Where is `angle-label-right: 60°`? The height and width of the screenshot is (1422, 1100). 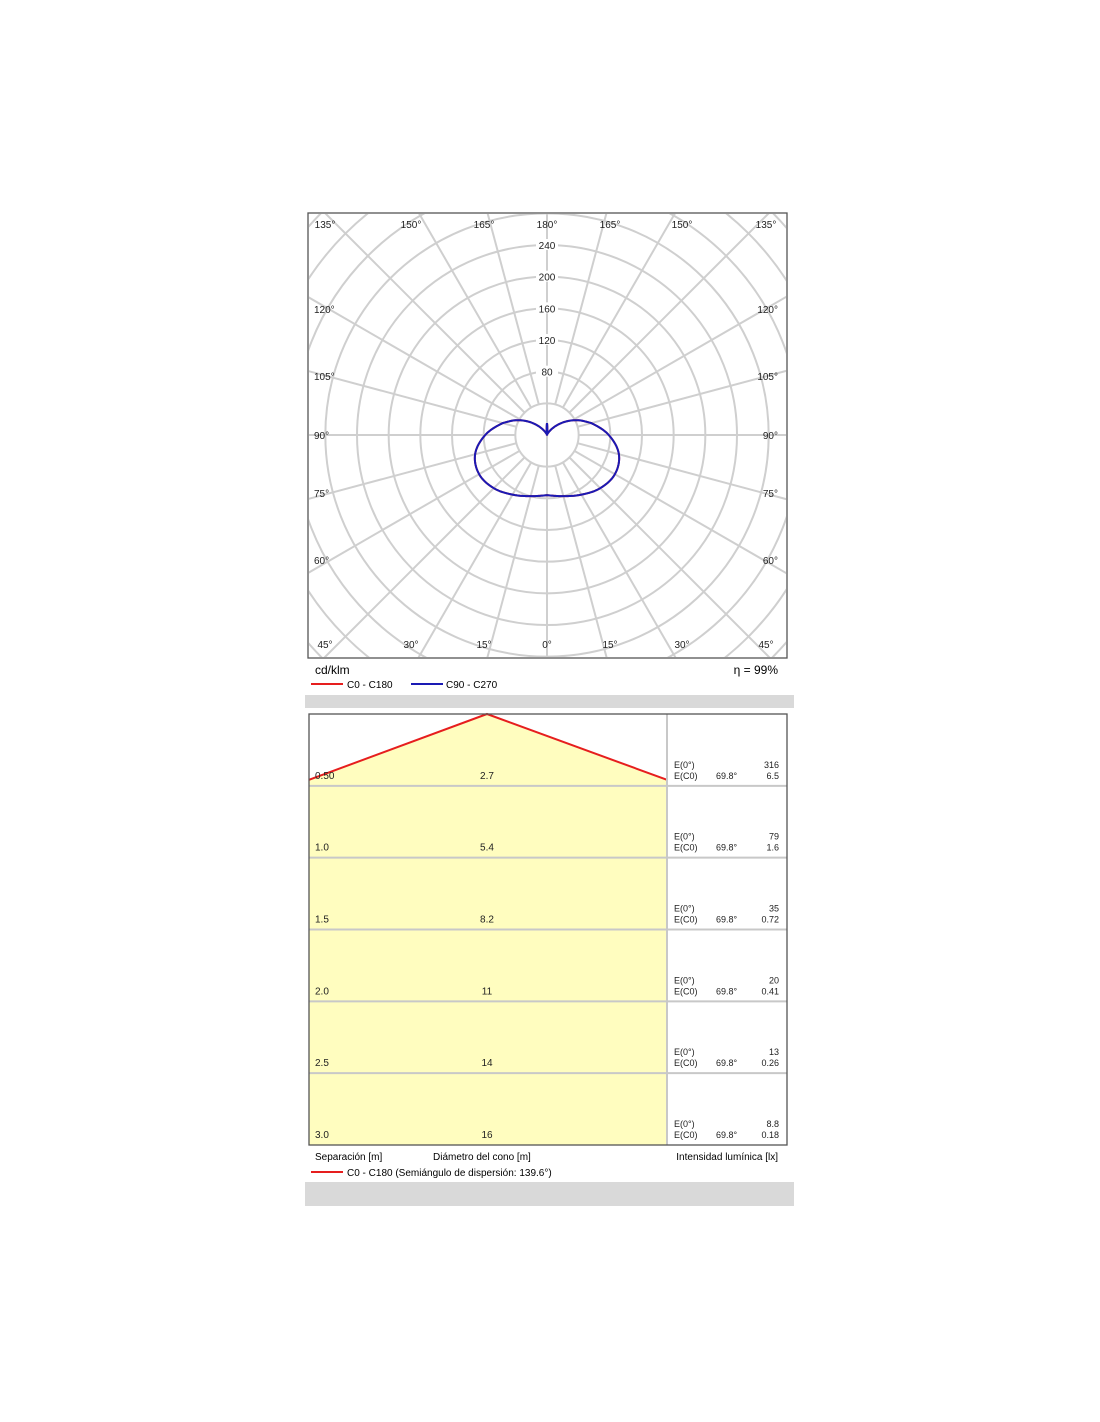
angle-label-right: 60° is located at coordinates (770, 561).